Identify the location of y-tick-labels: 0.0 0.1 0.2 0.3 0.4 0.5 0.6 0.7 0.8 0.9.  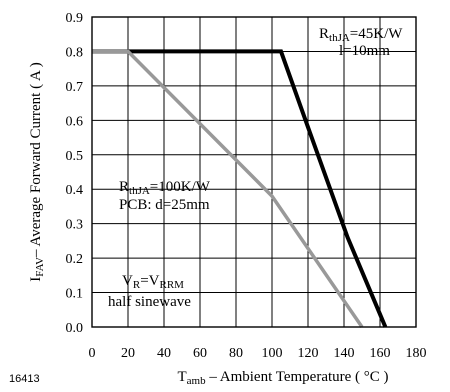
(75, 173).